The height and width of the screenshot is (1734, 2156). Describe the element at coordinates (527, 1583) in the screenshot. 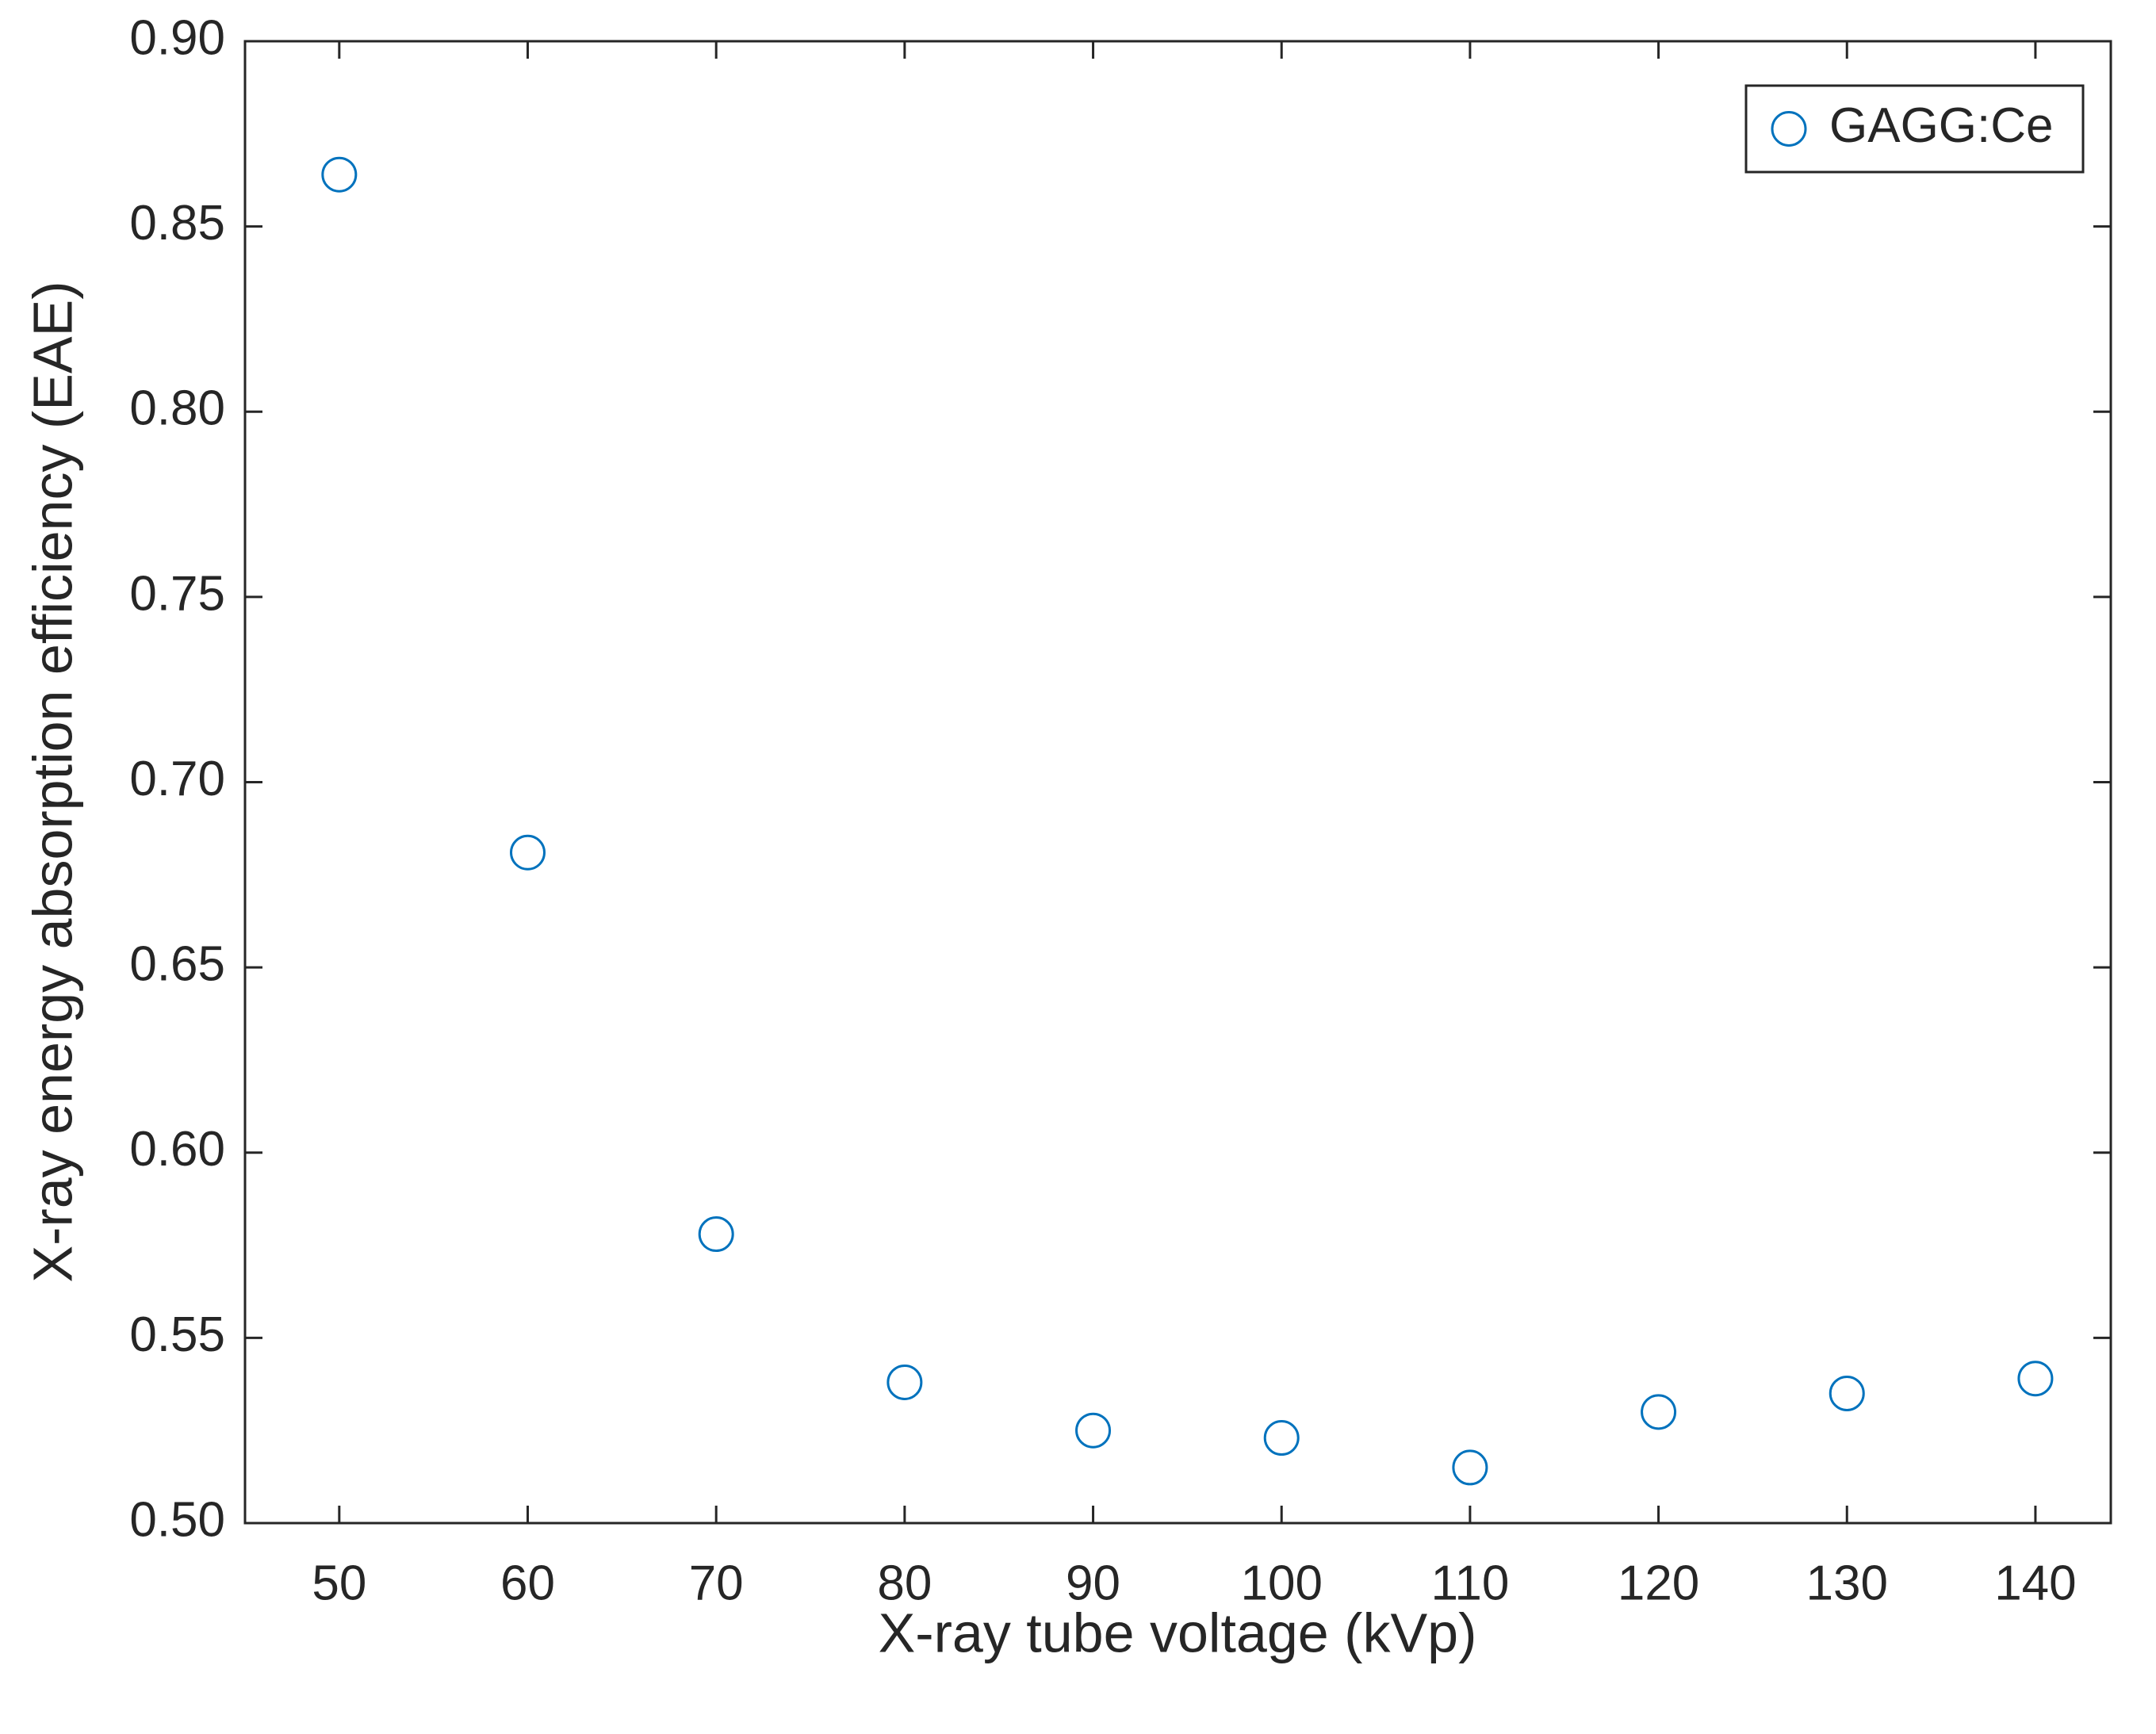

I see `x-tick-label: 60` at that location.